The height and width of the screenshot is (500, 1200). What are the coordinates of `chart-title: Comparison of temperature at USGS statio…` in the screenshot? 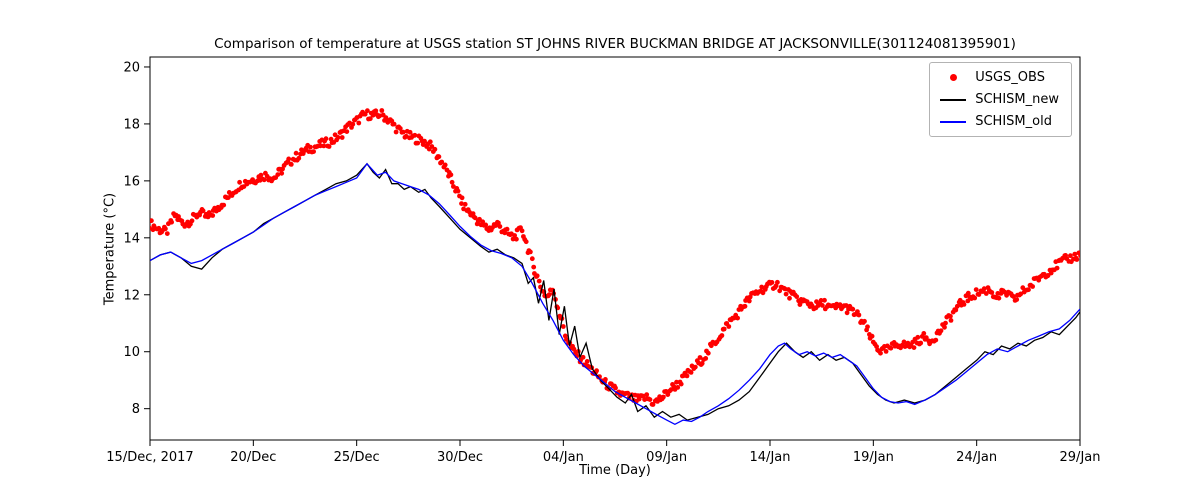 It's located at (615, 44).